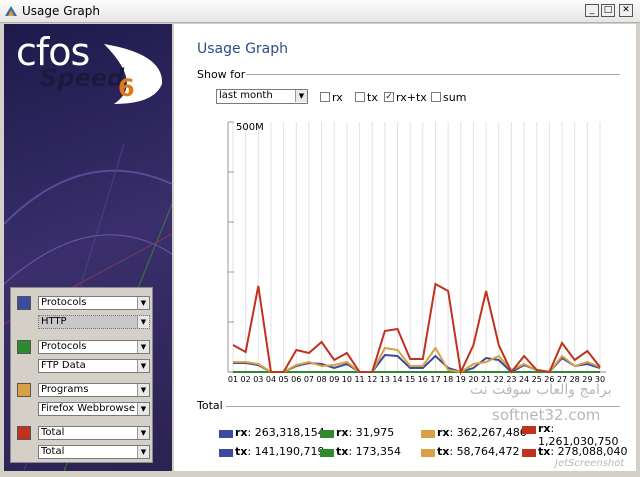 Image resolution: width=640 pixels, height=477 pixels. Describe the element at coordinates (499, 379) in the screenshot. I see `x-tick-label: 22` at that location.